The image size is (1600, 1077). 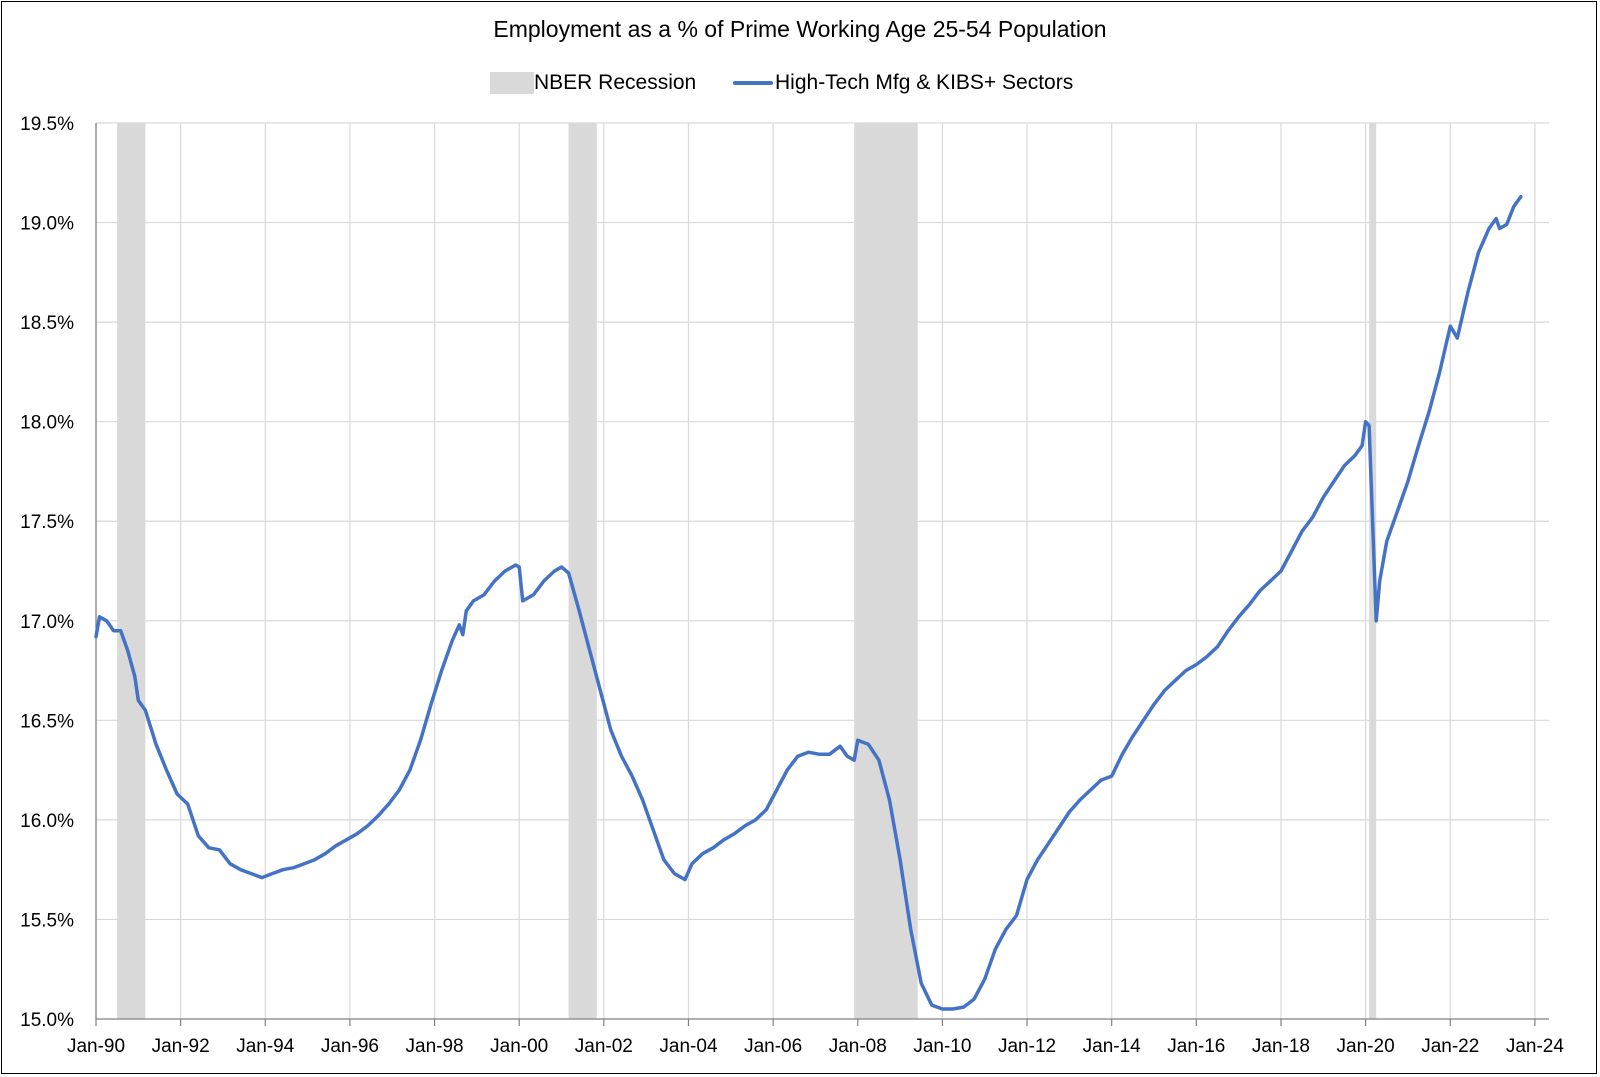 I want to click on y-tick-label: 19.5%, so click(x=47, y=124).